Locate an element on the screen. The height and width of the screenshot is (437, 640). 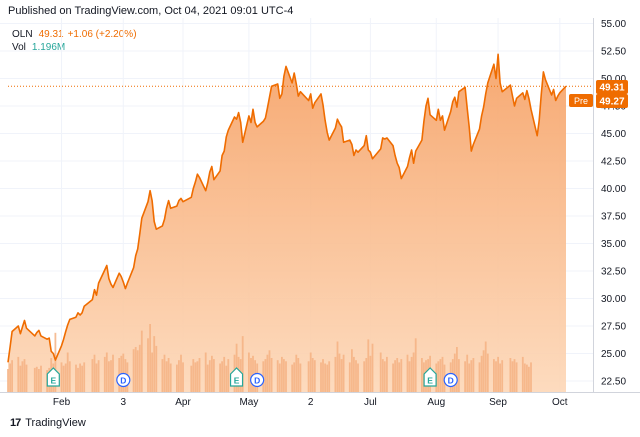
x-tick-label: May is located at coordinates (248, 402).